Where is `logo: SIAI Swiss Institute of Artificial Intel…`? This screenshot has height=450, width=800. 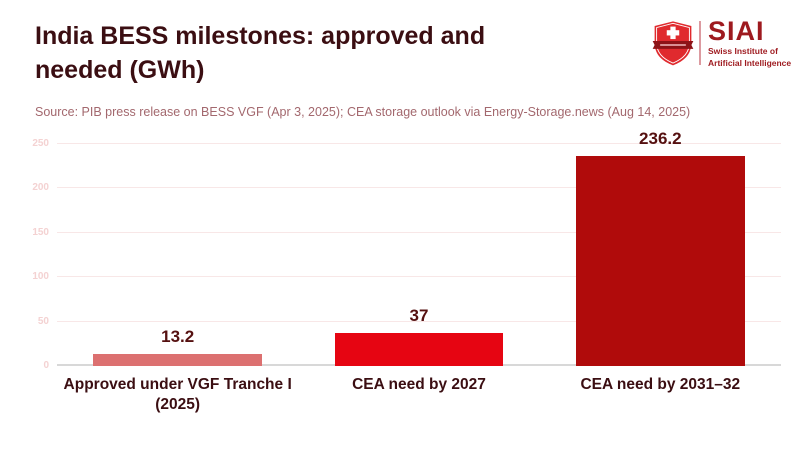 logo: SIAI Swiss Institute of Artificial Intel… is located at coordinates (721, 43).